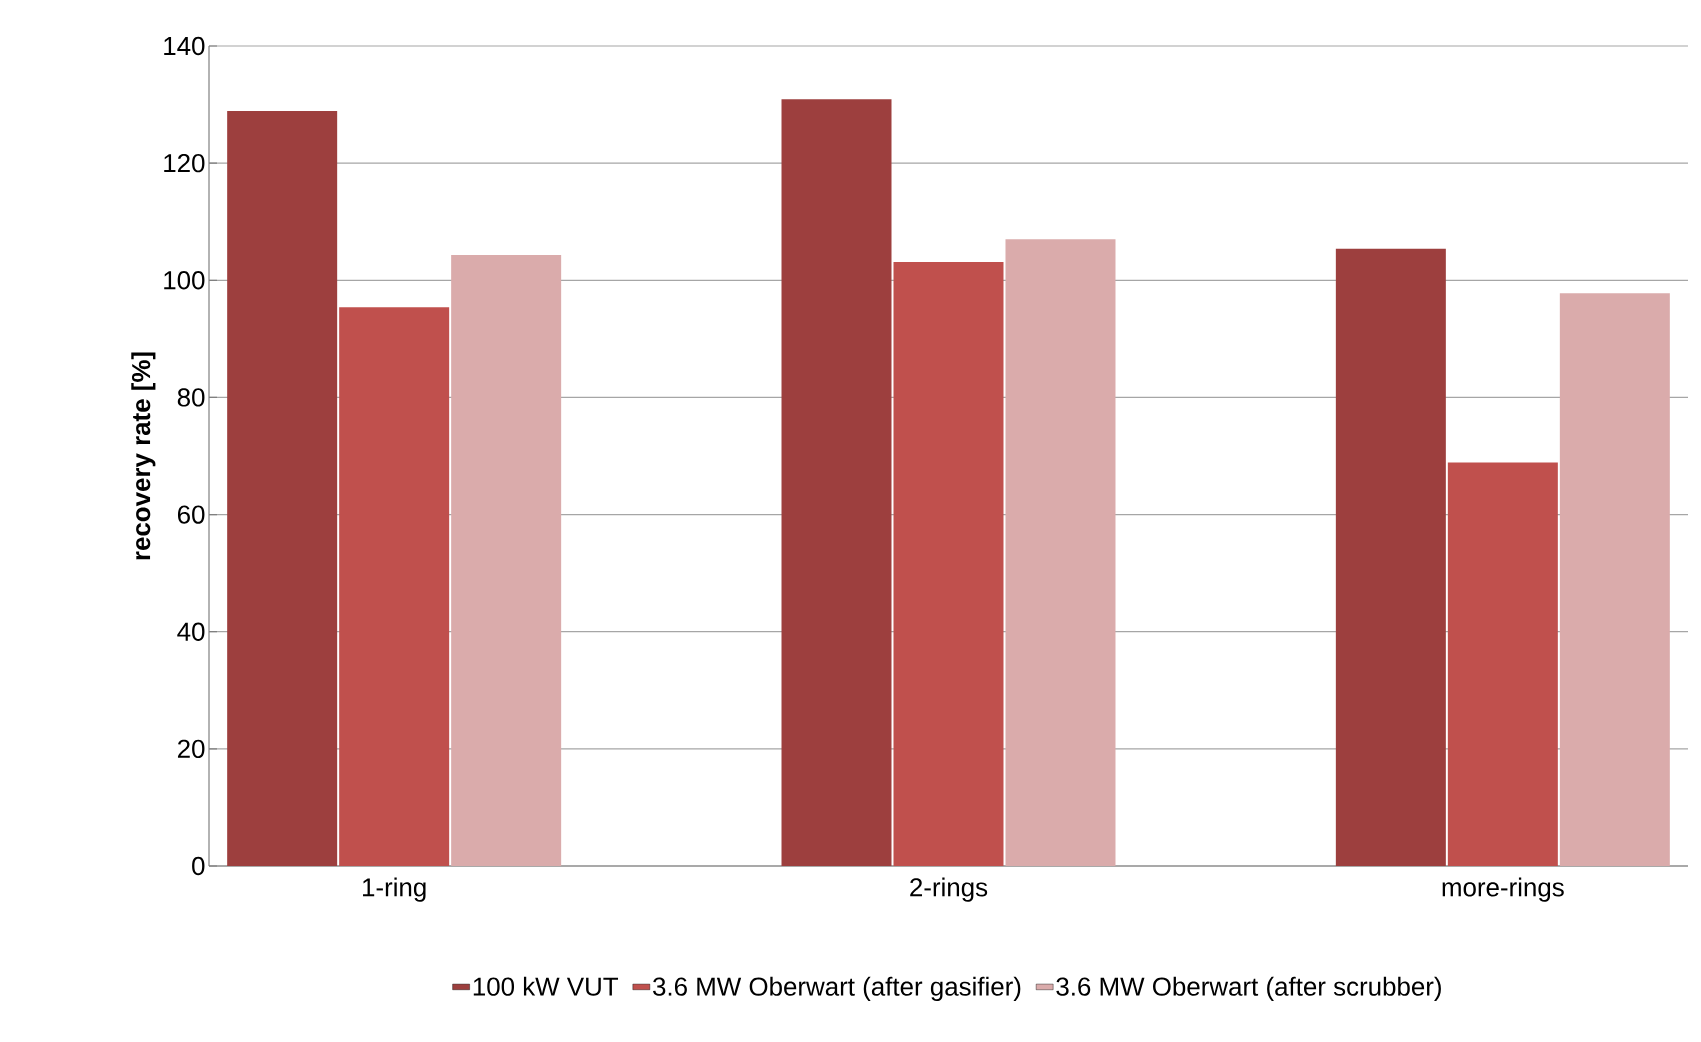  What do you see at coordinates (837, 988) in the screenshot?
I see `legend-label: 3.6 MW Oberwart (after gasifier)` at bounding box center [837, 988].